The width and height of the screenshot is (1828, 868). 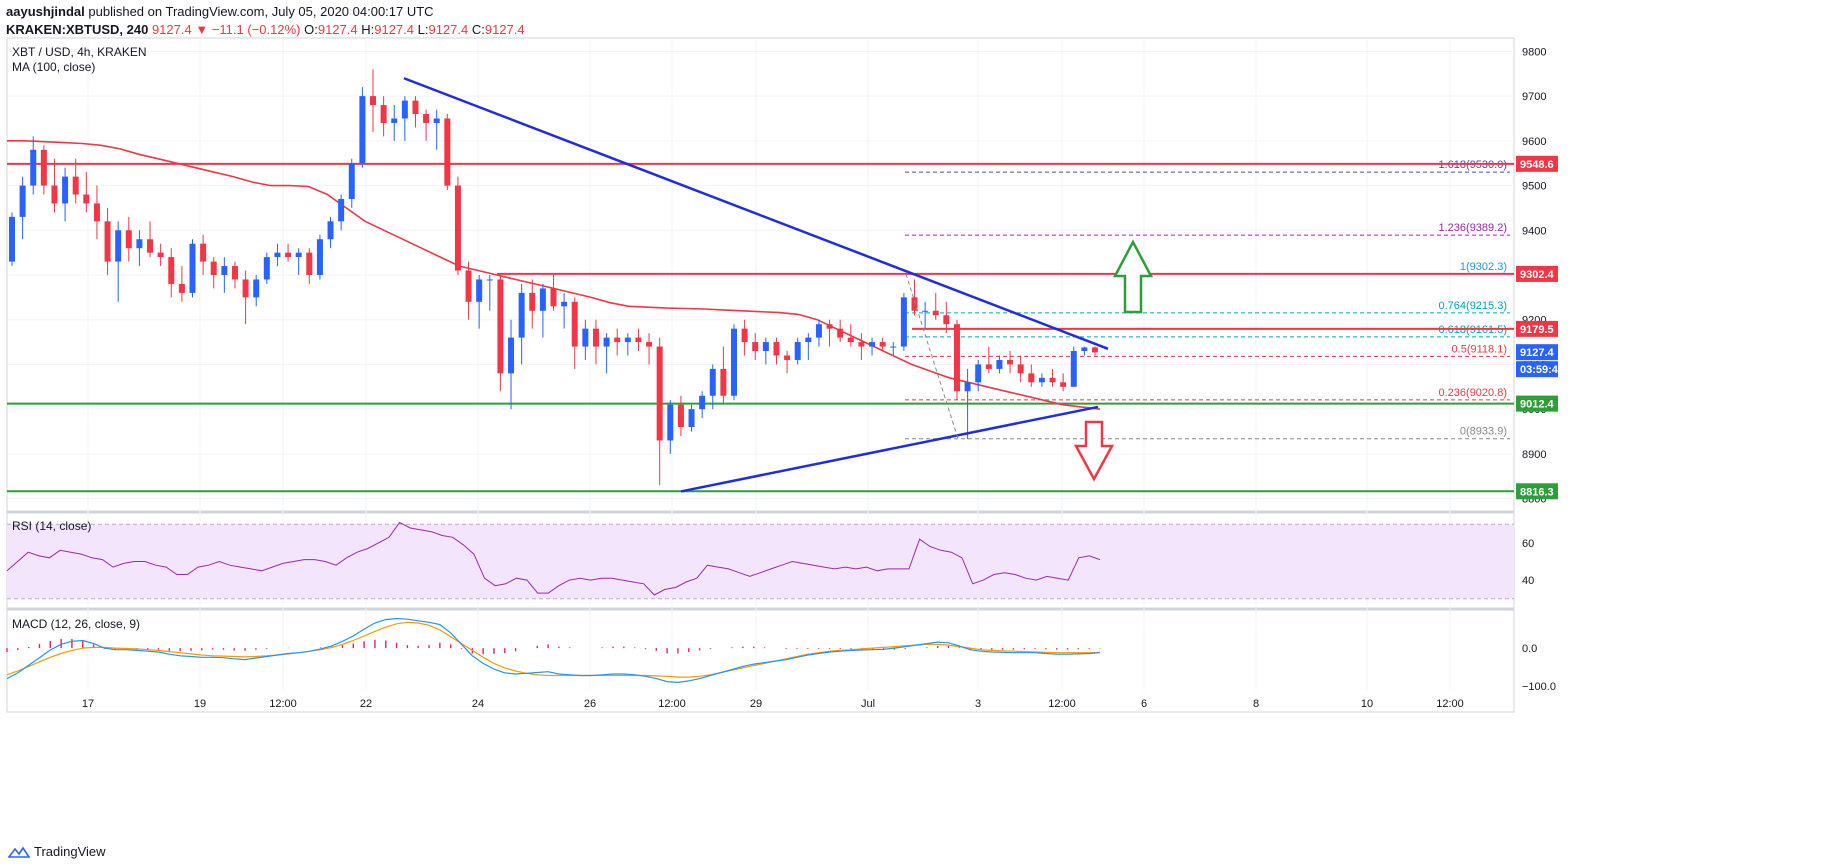 I want to click on x-tick-label: 22, so click(x=366, y=704).